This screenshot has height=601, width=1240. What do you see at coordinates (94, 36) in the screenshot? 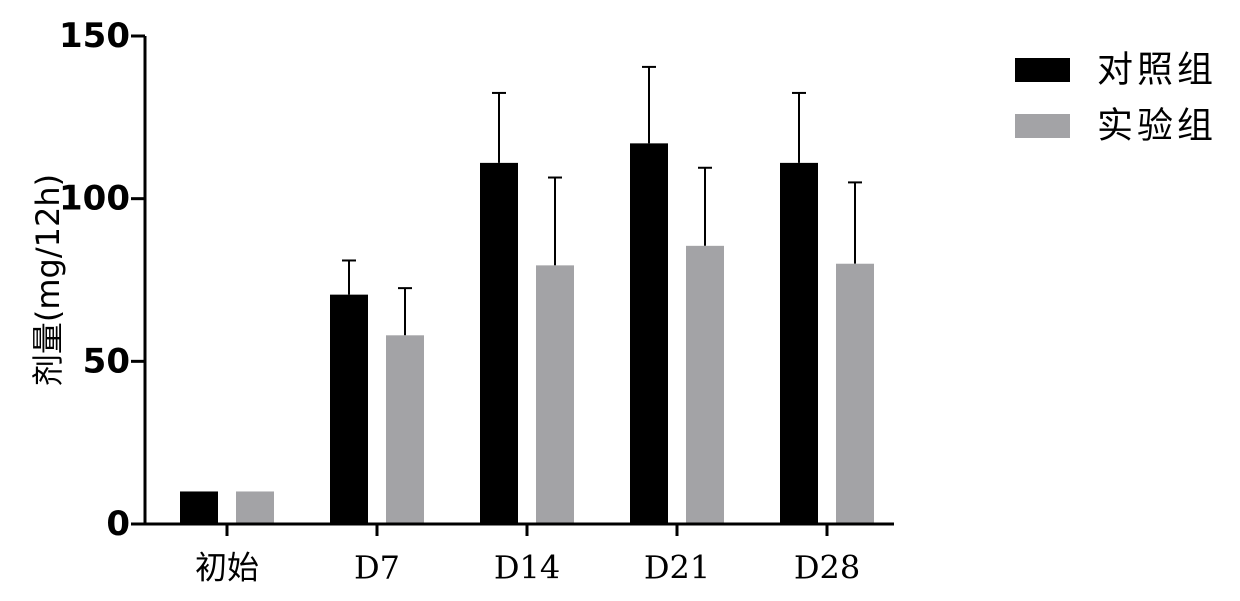
I see `y-tick-label: 150` at bounding box center [94, 36].